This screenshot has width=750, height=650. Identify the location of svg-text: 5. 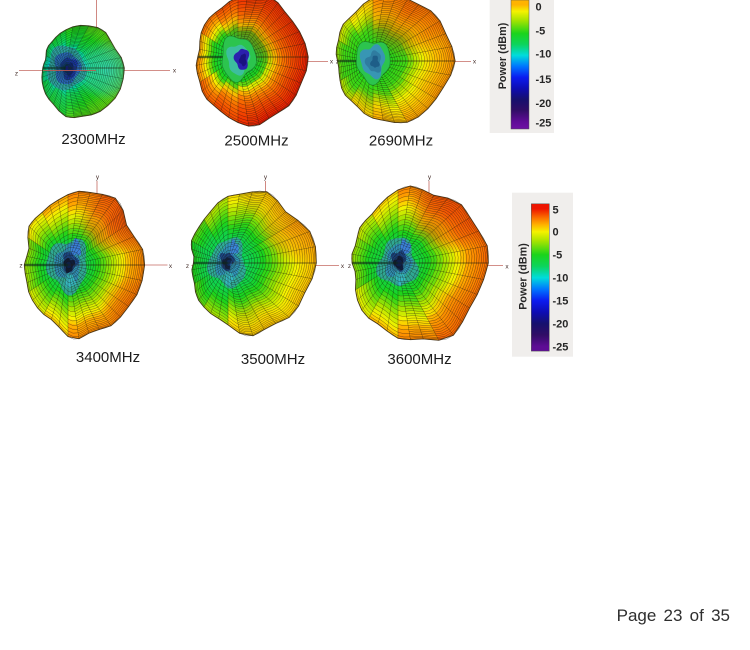
(556, 210).